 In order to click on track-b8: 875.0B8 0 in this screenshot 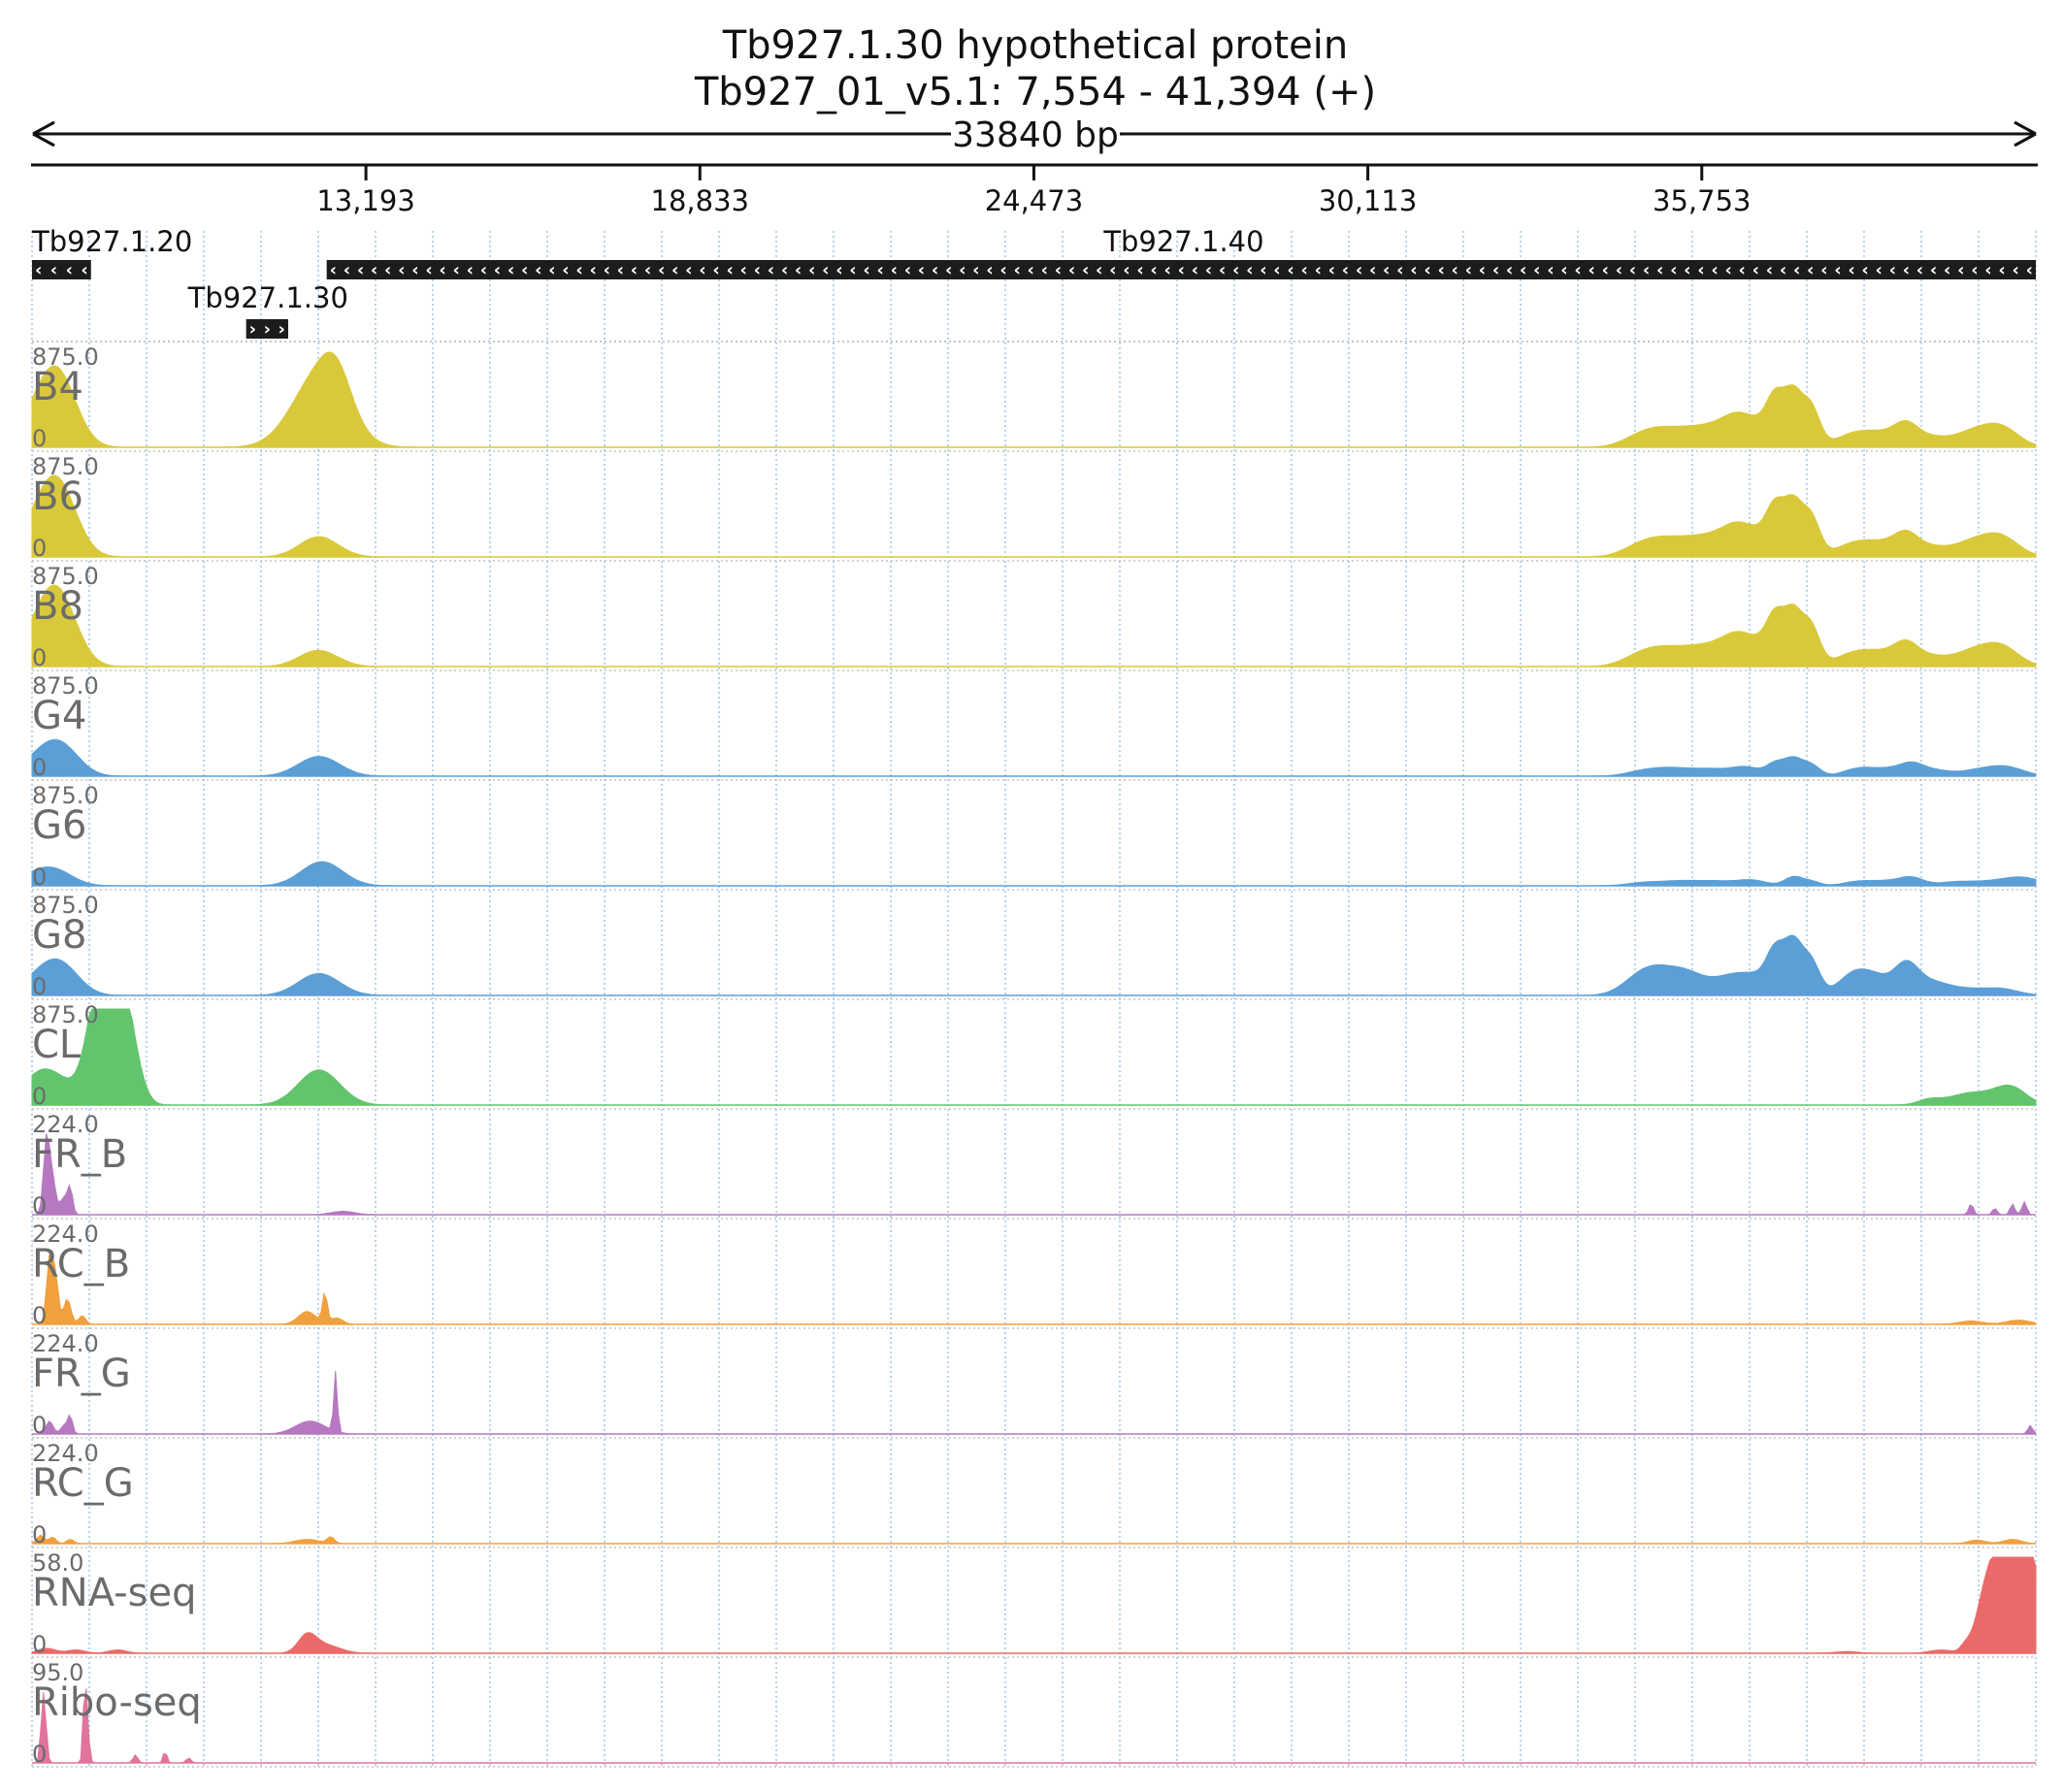, I will do `click(1034, 617)`.